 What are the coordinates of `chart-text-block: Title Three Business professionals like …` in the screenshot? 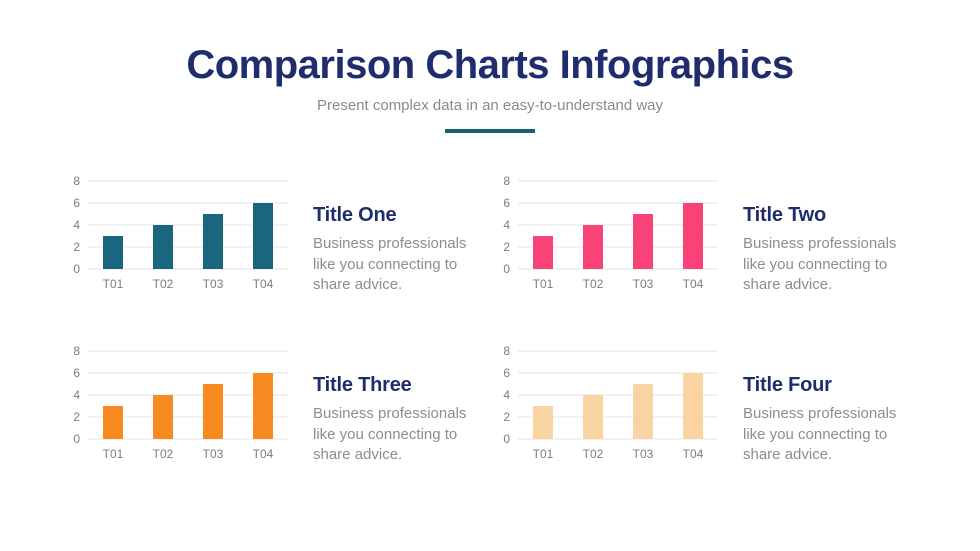 It's located at (399, 403).